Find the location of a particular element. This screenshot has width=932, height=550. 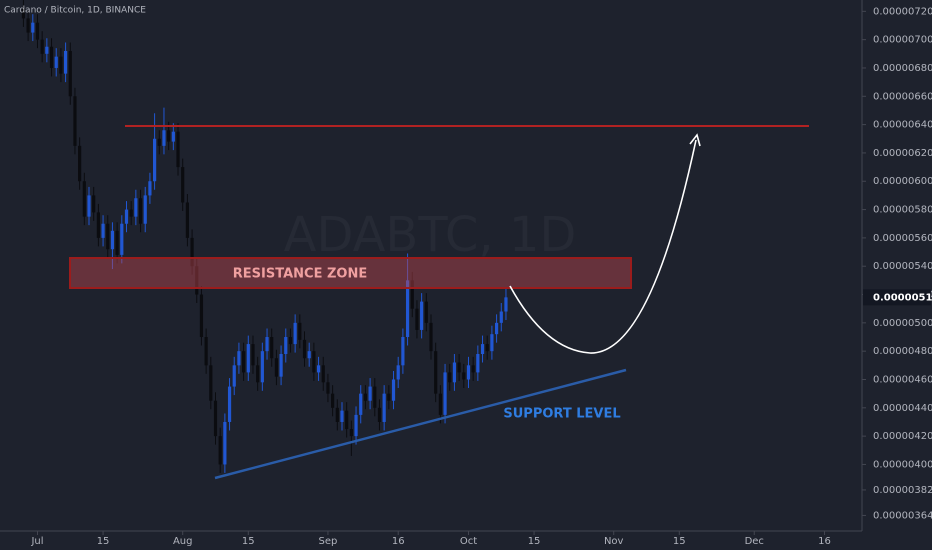

x-tick-label: Nov is located at coordinates (614, 541).